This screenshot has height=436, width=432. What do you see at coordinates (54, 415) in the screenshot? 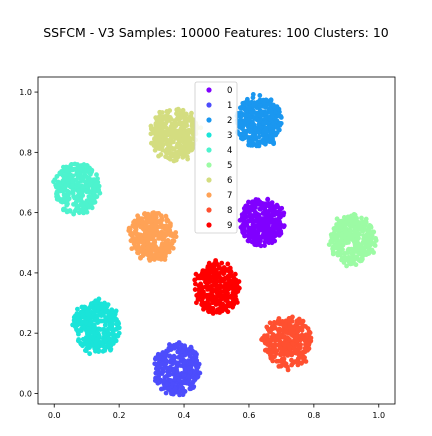
I see `x-tick-label: 0.0` at bounding box center [54, 415].